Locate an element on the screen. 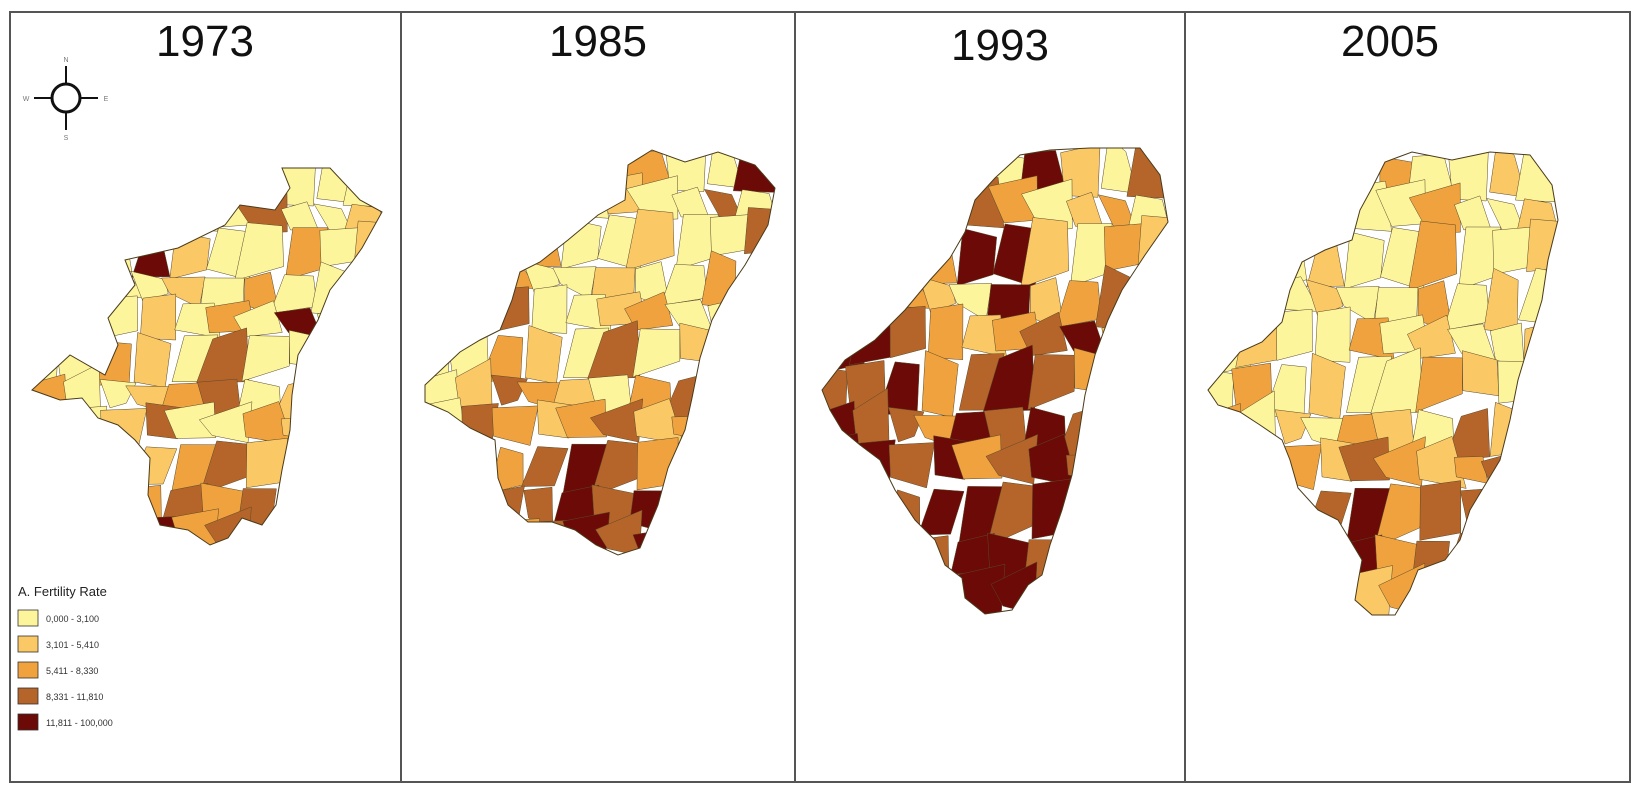  legend-title: A. Fertility Rate is located at coordinates (62, 591).